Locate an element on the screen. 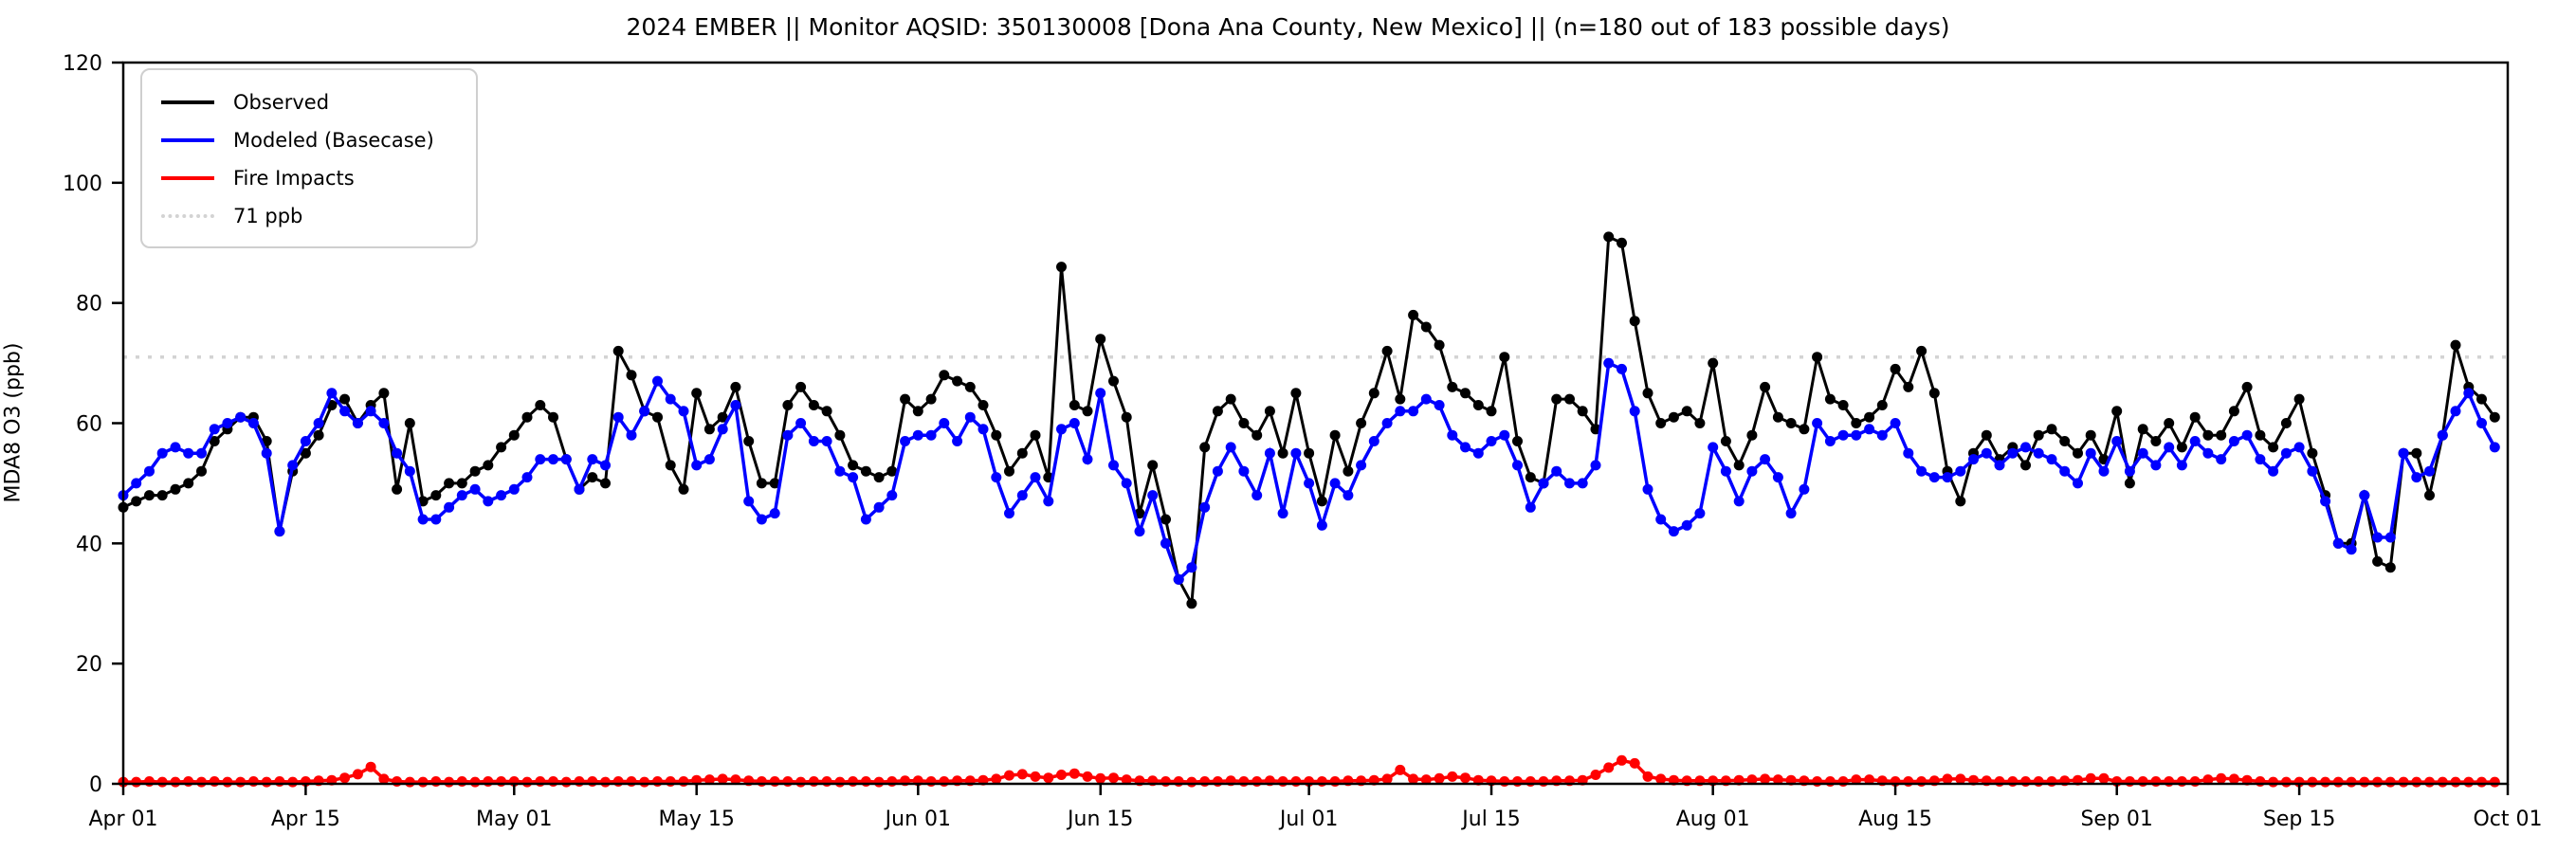 This screenshot has height=853, width=2576. x-tick-label: Sep 15 is located at coordinates (2299, 819).